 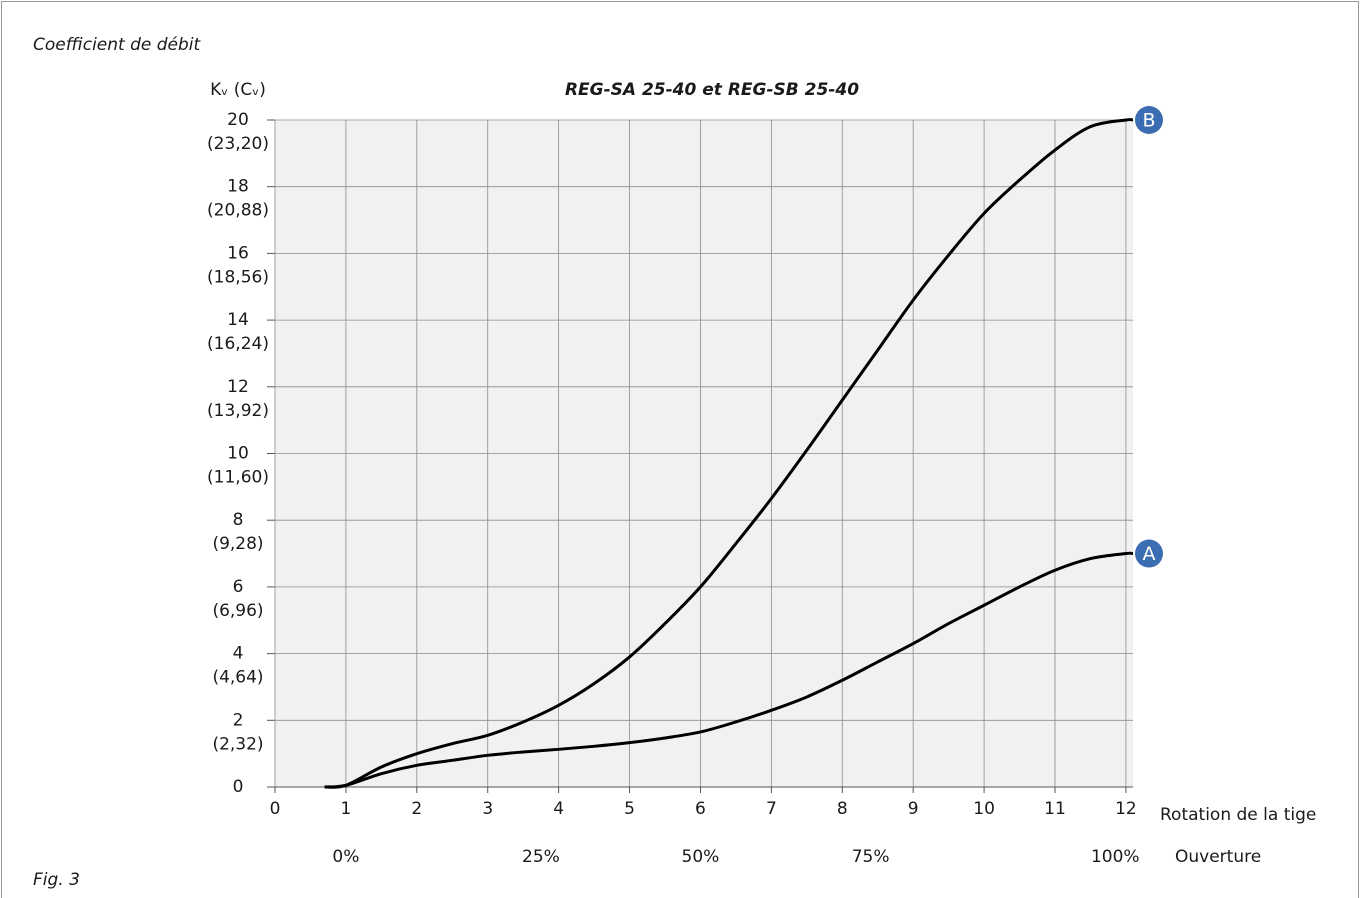 I want to click on x2-tick-label: 75%, so click(x=871, y=857).